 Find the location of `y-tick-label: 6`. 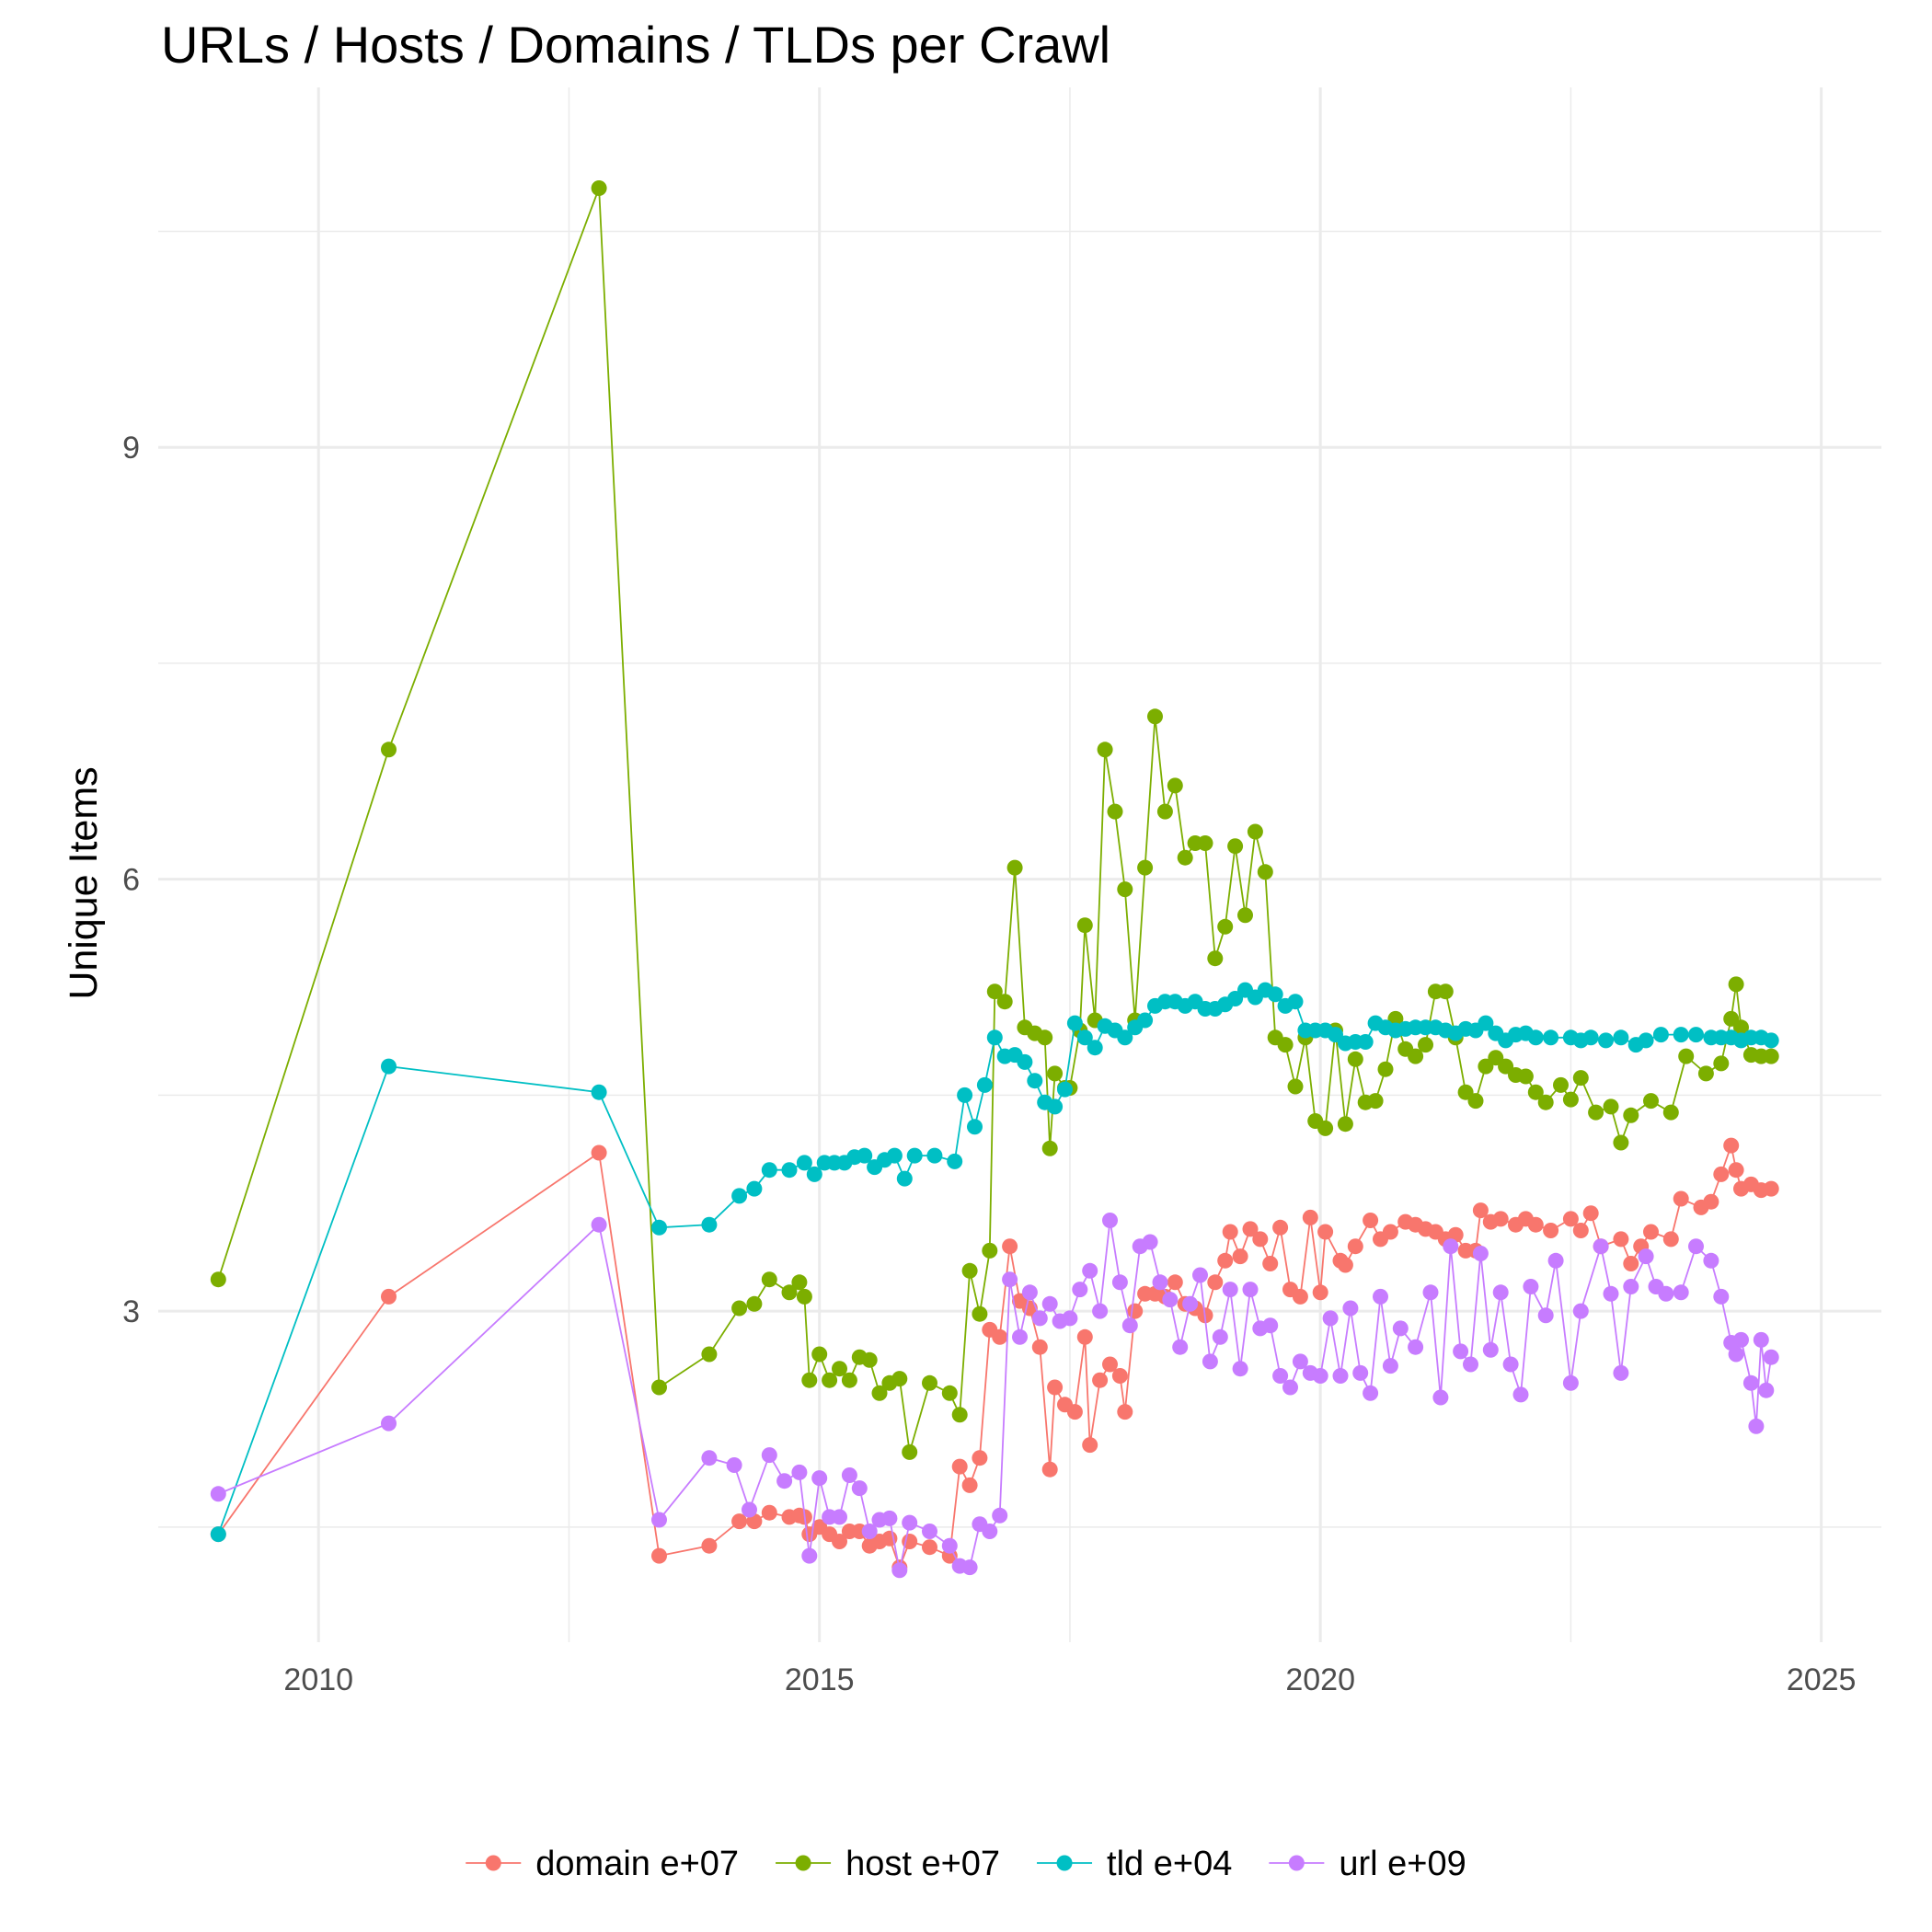

y-tick-label: 6 is located at coordinates (131, 880).